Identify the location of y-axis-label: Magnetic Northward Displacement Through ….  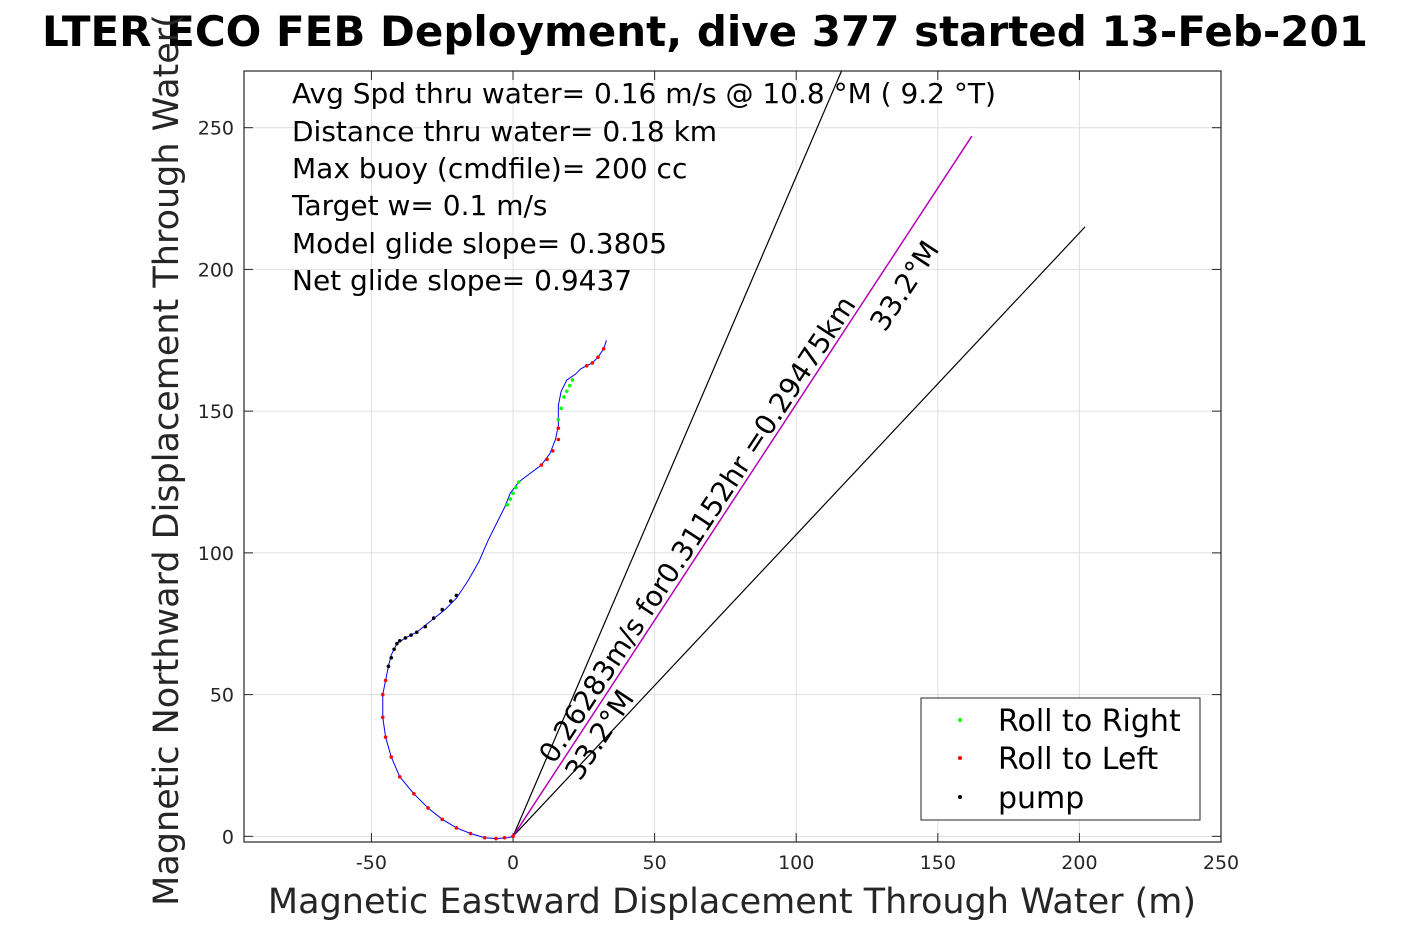
(167, 460).